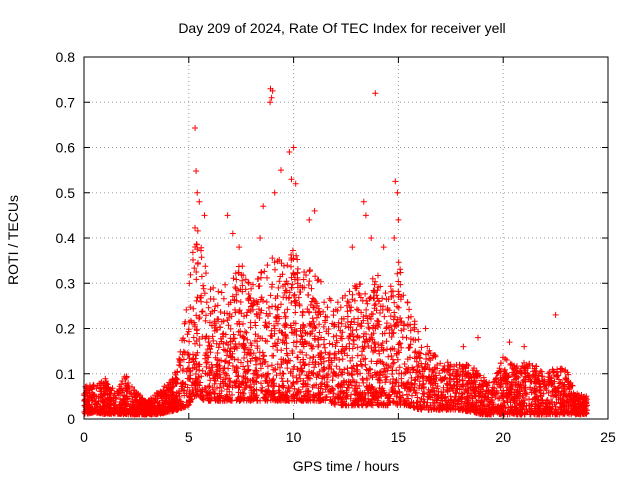  I want to click on y-tick-label: 0.7, so click(66, 102).